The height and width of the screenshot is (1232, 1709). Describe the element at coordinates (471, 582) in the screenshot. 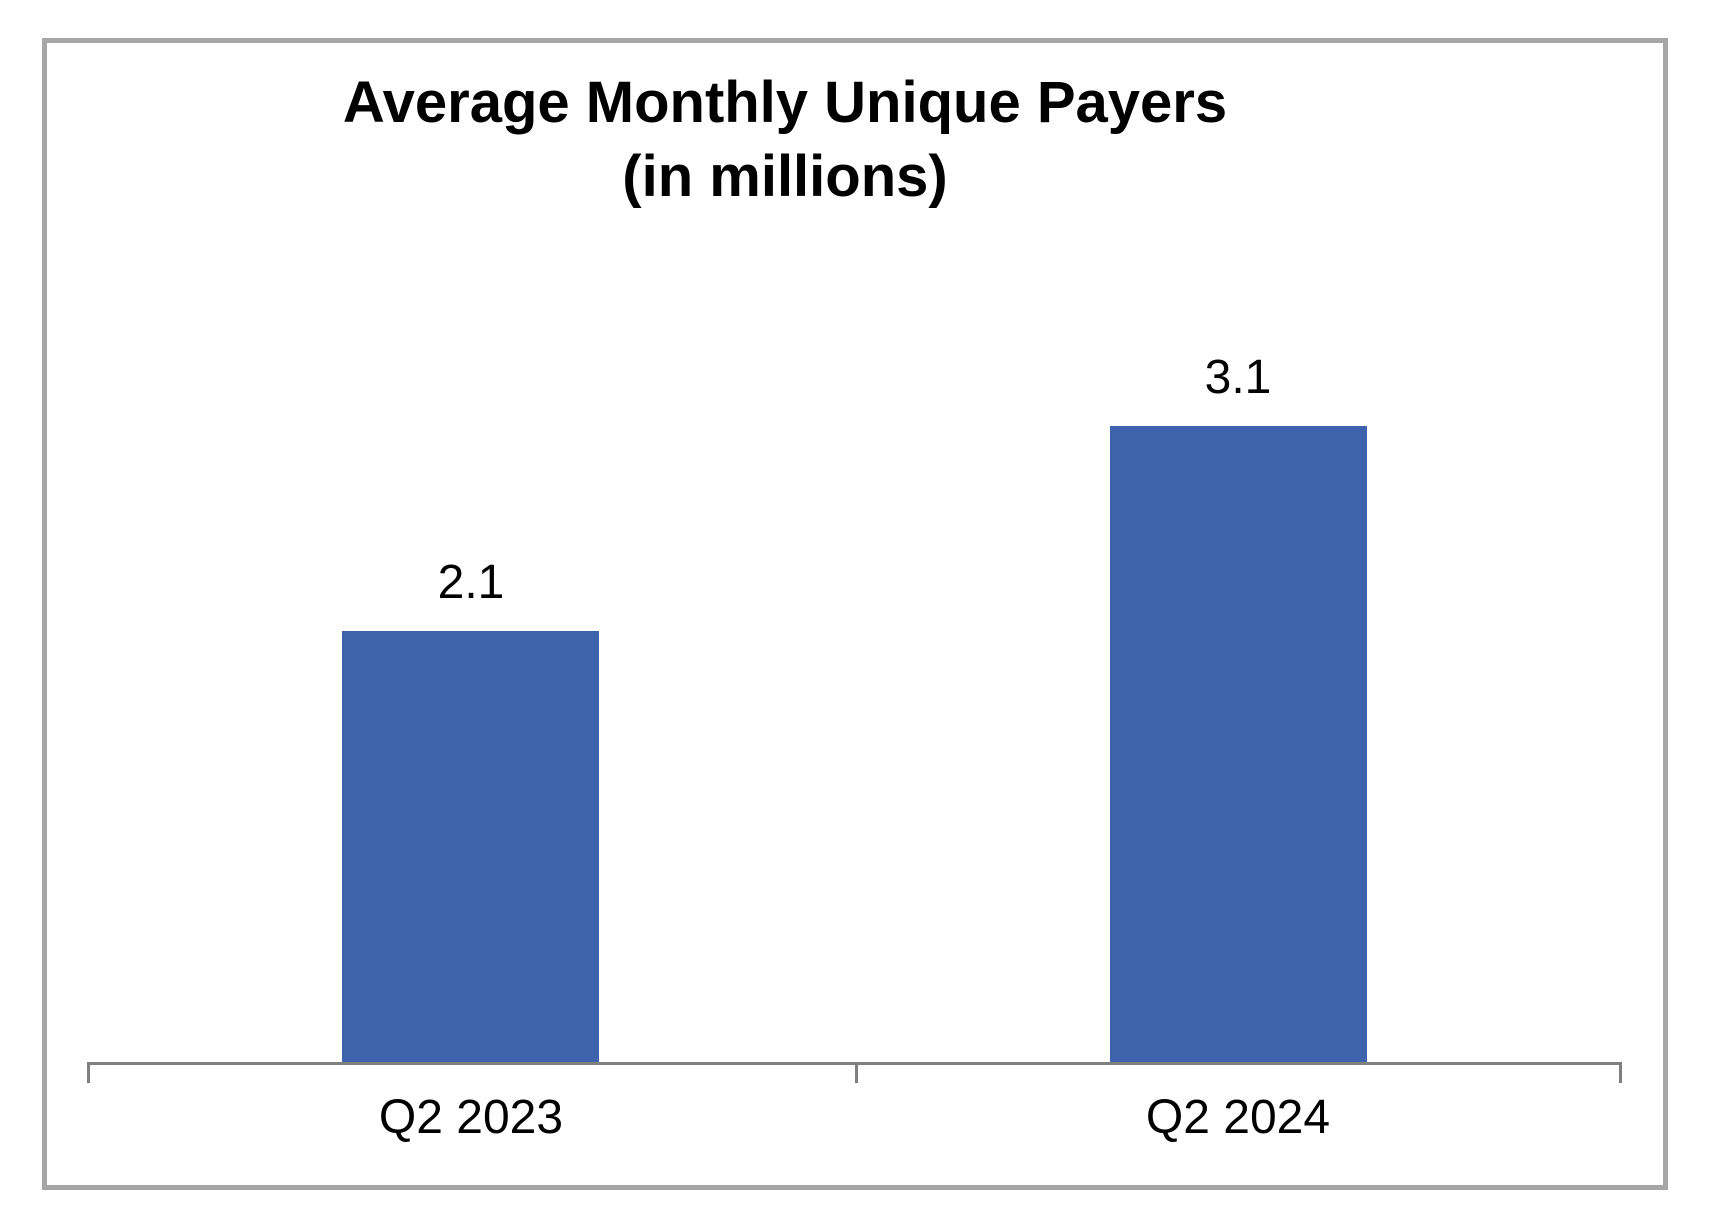

I see `bar-value-label: 2.1` at that location.